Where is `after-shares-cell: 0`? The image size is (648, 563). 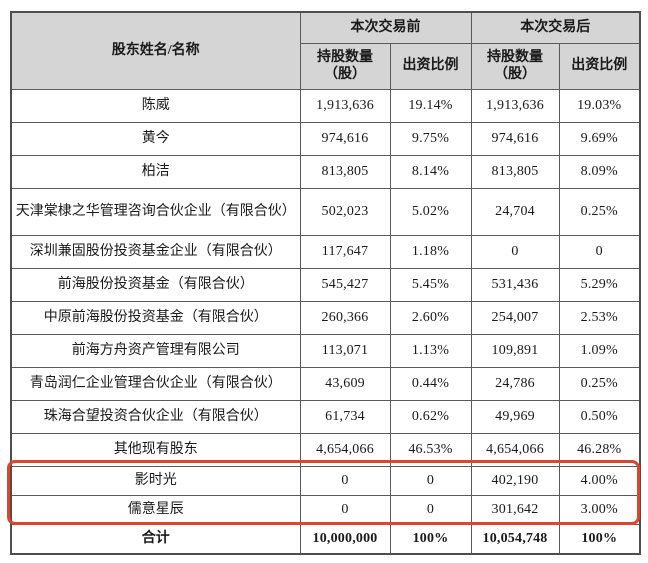 after-shares-cell: 0 is located at coordinates (515, 251).